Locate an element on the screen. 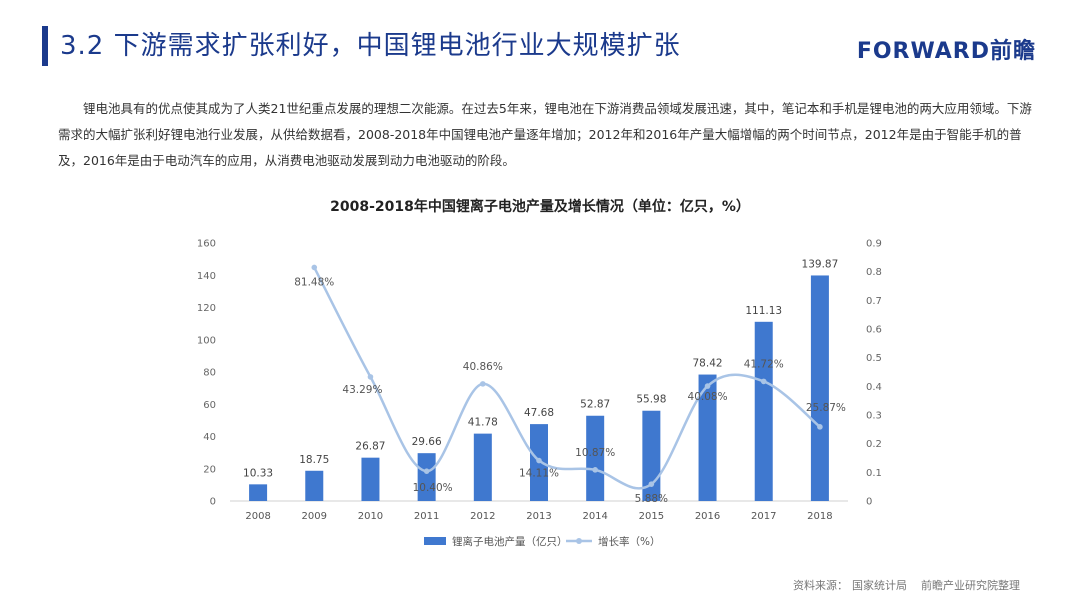 The image size is (1080, 608). bar-value-label: 47.68 is located at coordinates (539, 413).